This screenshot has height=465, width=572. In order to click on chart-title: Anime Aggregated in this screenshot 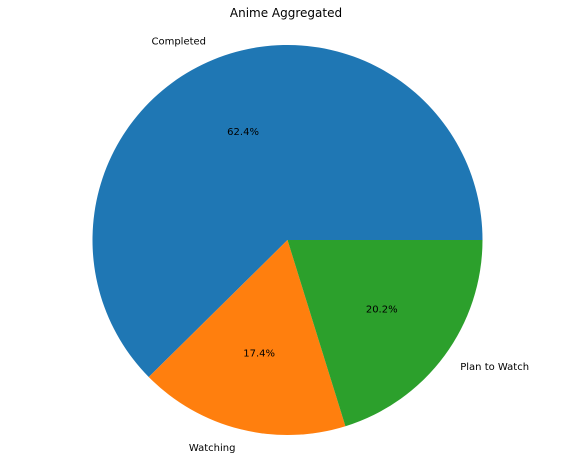, I will do `click(286, 13)`.